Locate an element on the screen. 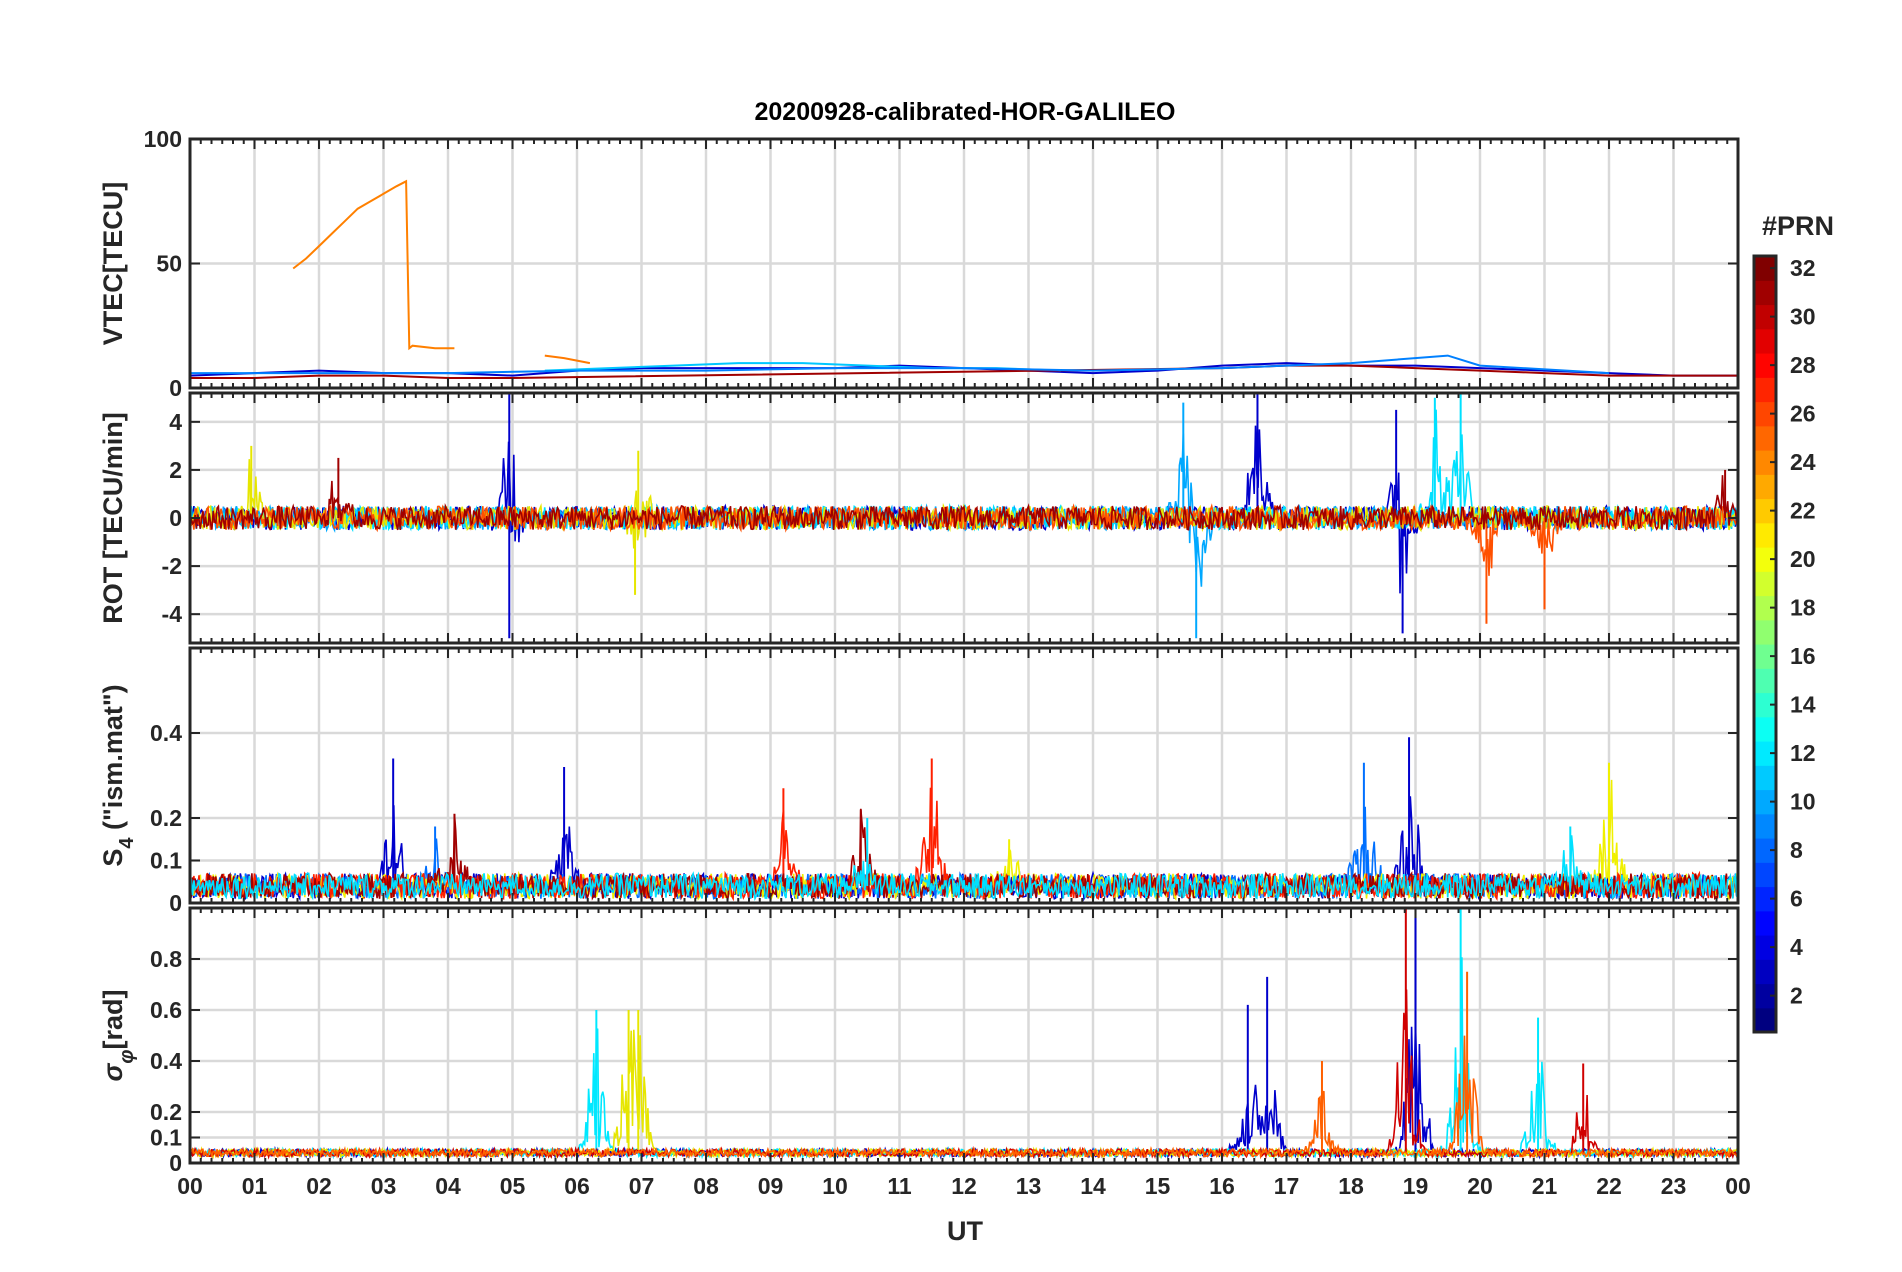  colorbar-tick-label: 12 is located at coordinates (1803, 753).